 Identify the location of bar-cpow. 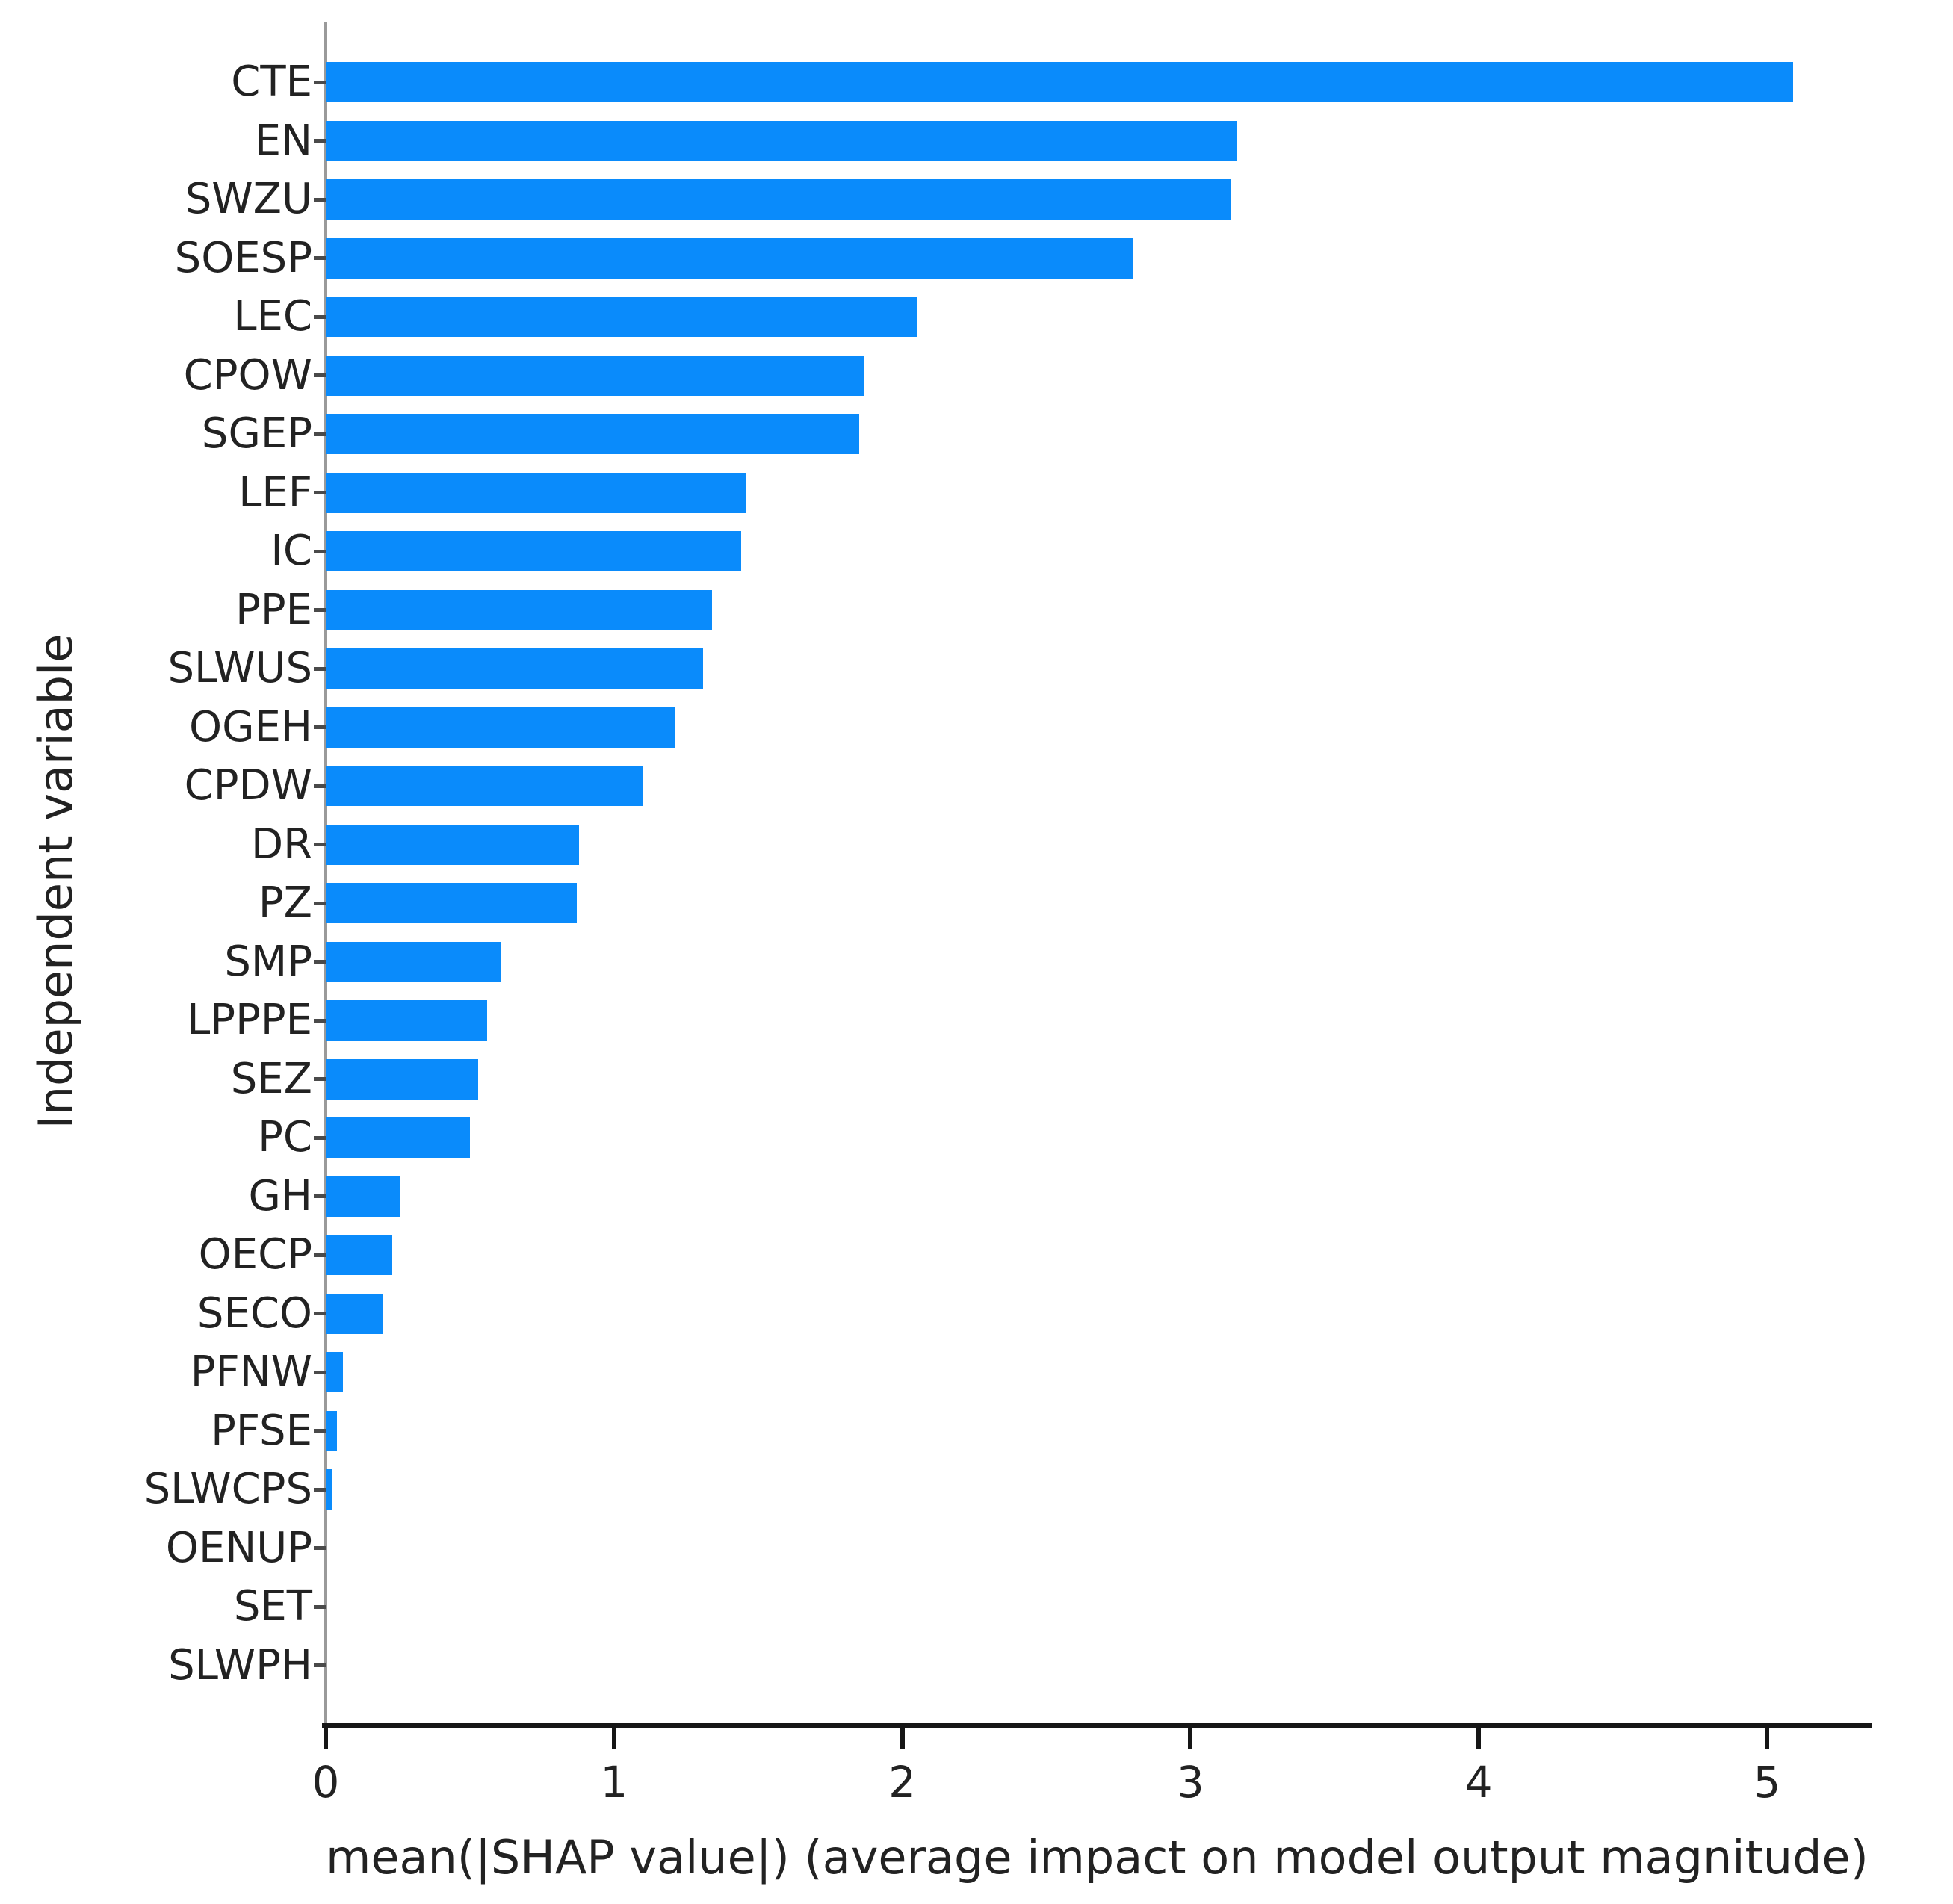
(596, 375).